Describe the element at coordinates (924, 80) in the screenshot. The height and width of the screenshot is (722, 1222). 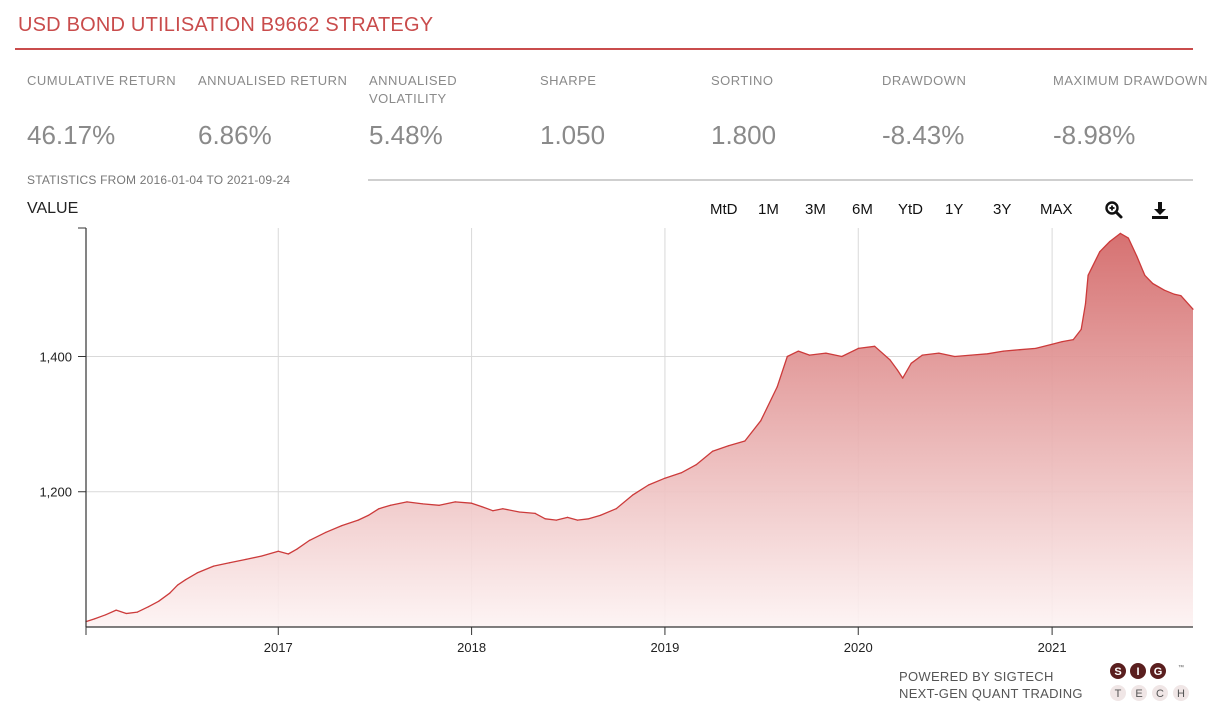
I see `stat-label: DRAWDOWN` at that location.